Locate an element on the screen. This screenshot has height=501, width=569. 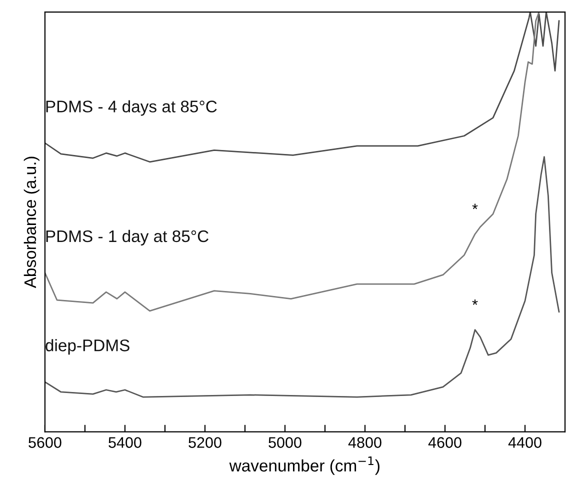
x-tick-label: 5200 is located at coordinates (205, 442).